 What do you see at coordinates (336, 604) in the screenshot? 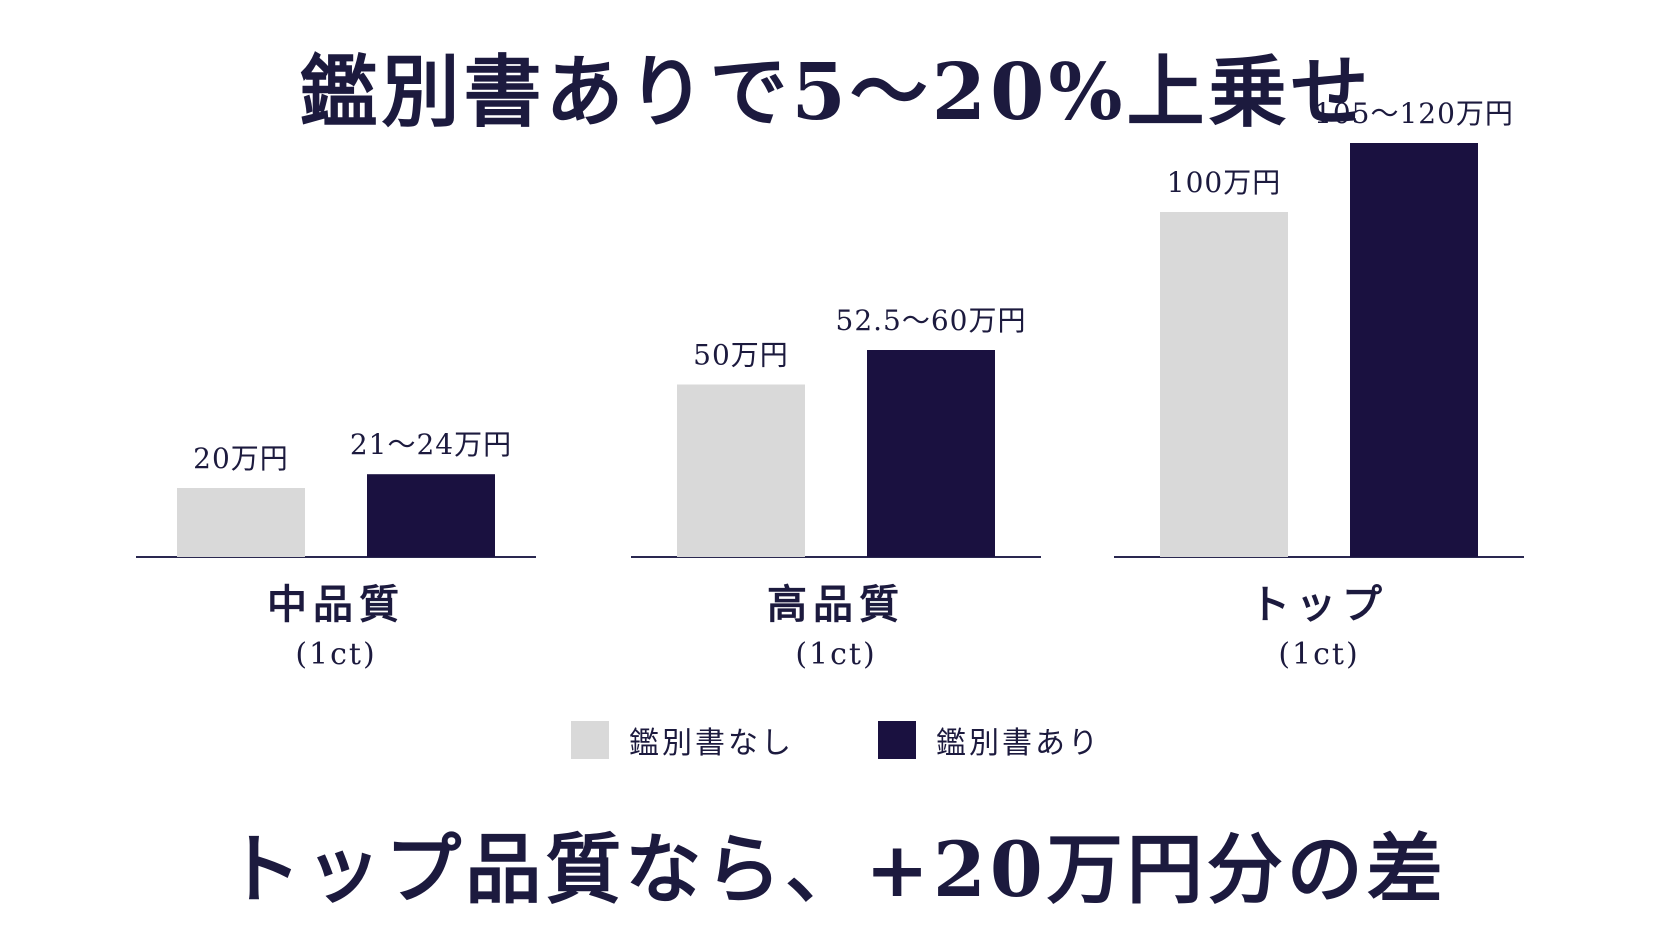
I see `category-label: 中品質` at bounding box center [336, 604].